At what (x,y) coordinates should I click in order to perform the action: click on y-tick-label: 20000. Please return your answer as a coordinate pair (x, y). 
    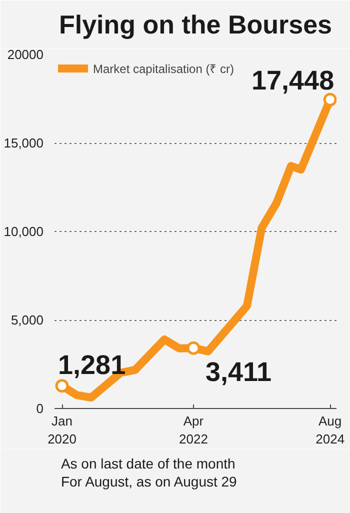
    Looking at the image, I should click on (25, 54).